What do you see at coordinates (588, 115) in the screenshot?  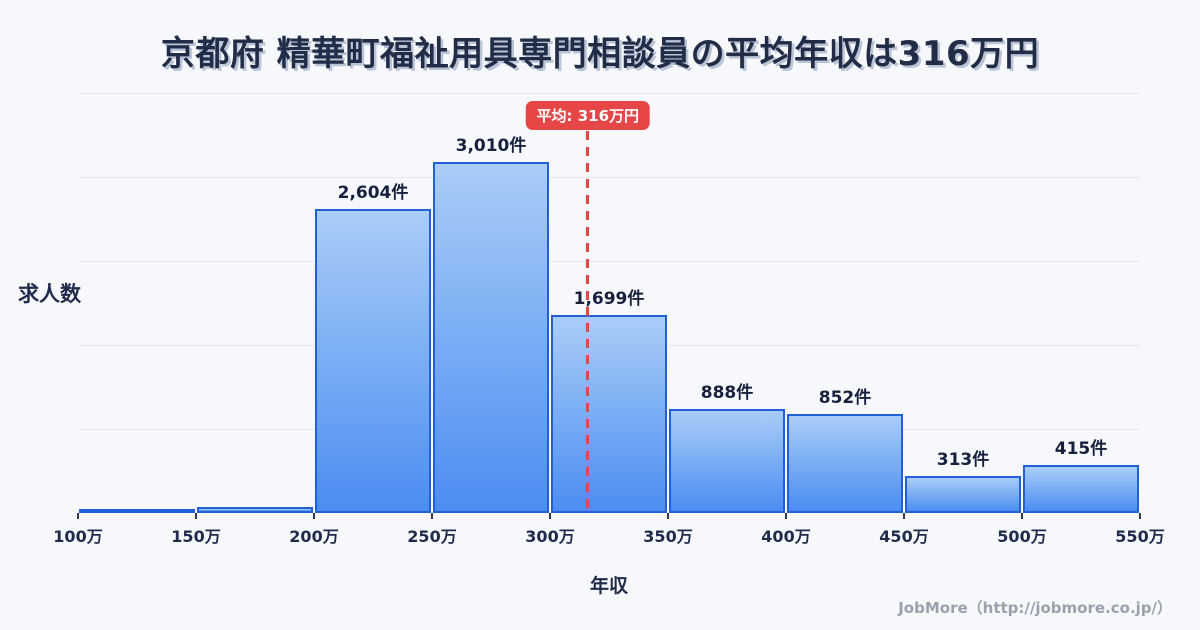 I see `average-badge: 平均: 316万円` at bounding box center [588, 115].